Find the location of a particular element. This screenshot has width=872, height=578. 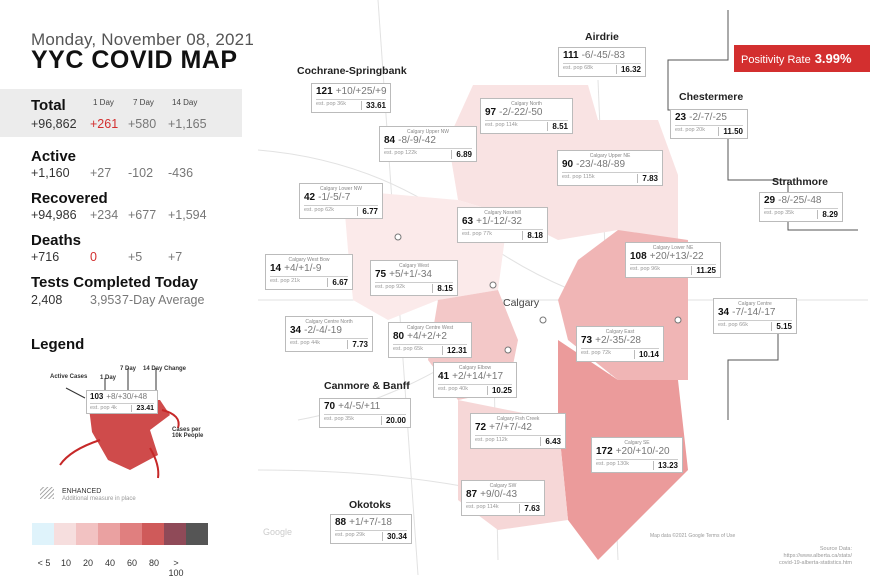

area-changes: -23/-48/-89 is located at coordinates (601, 164).